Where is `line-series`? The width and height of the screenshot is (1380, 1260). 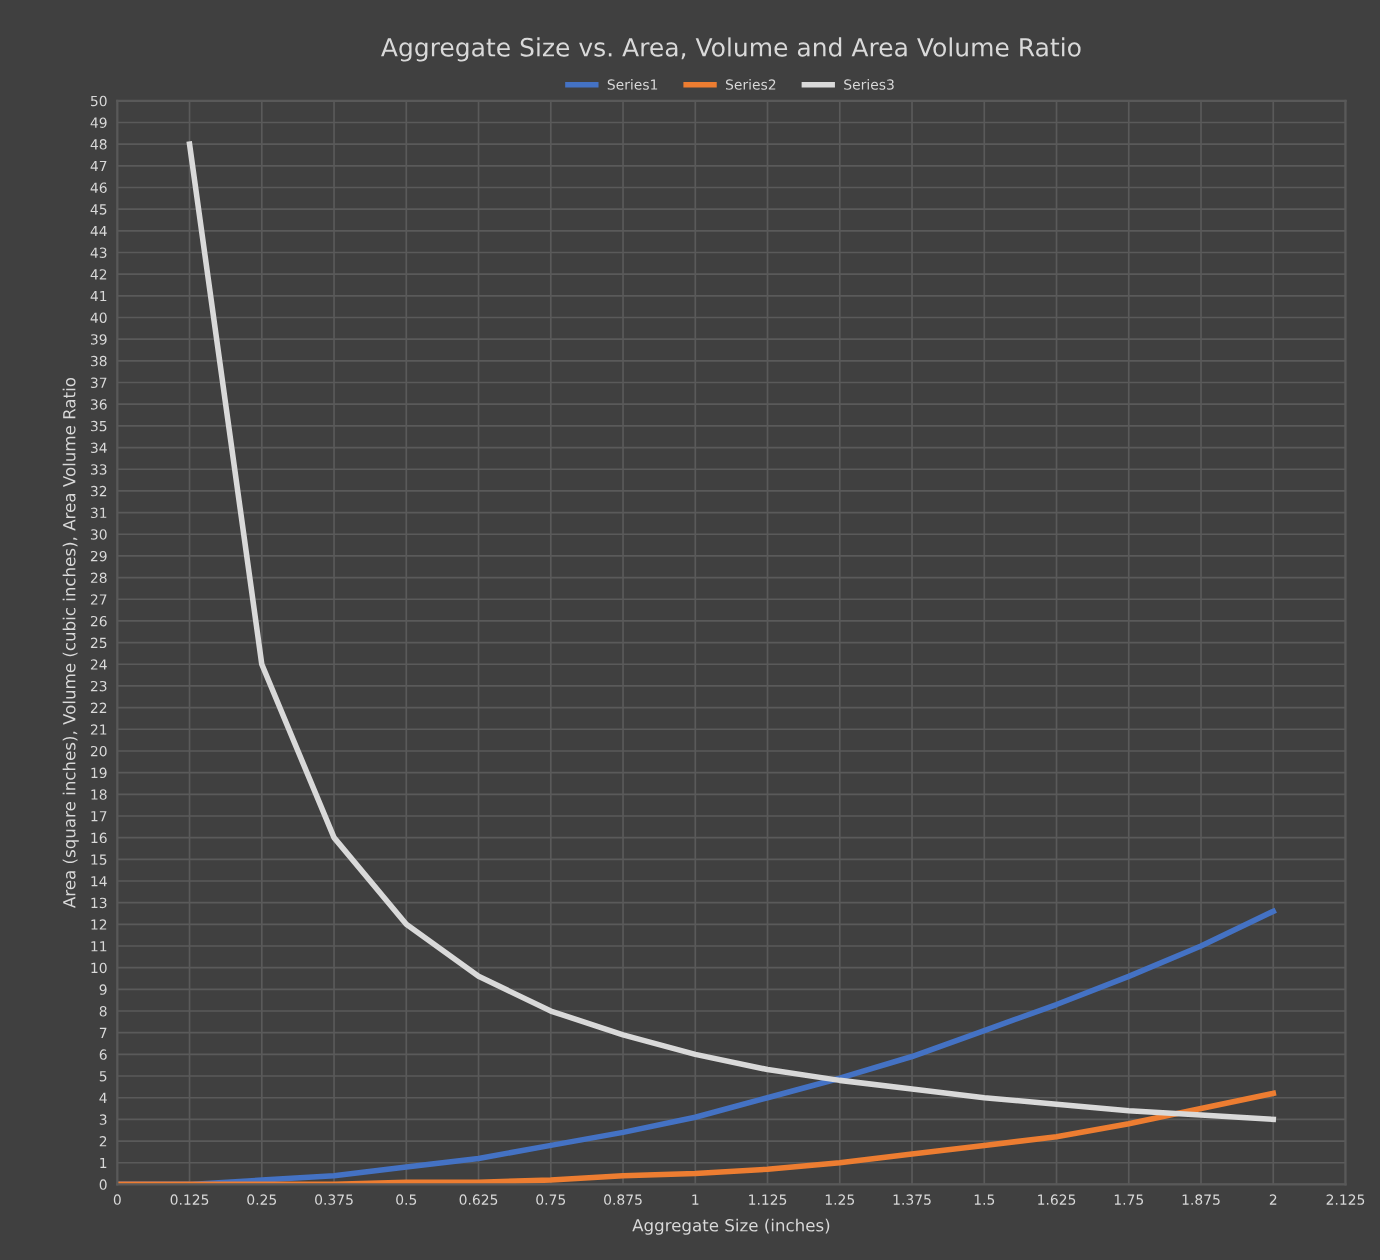 line-series is located at coordinates (697, 1137).